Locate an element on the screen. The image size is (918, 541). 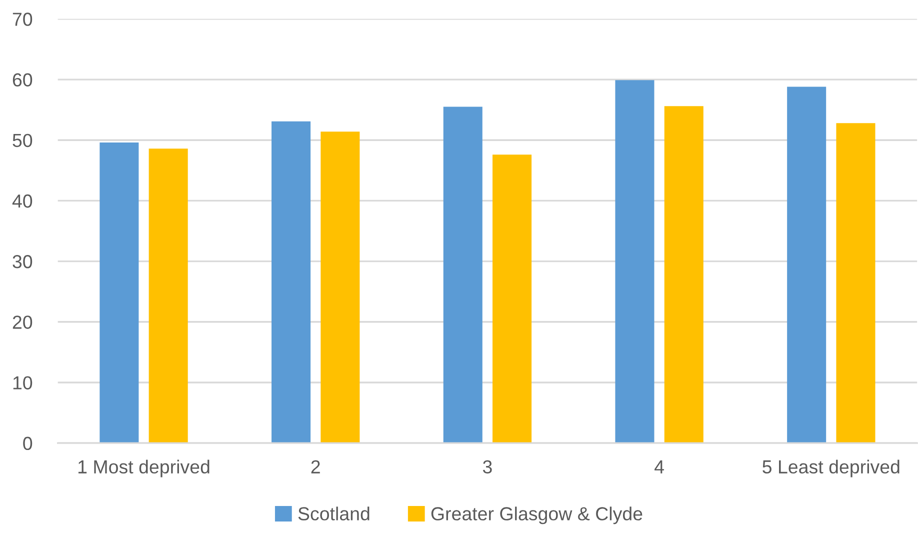
x-tick-label: 4 is located at coordinates (659, 467).